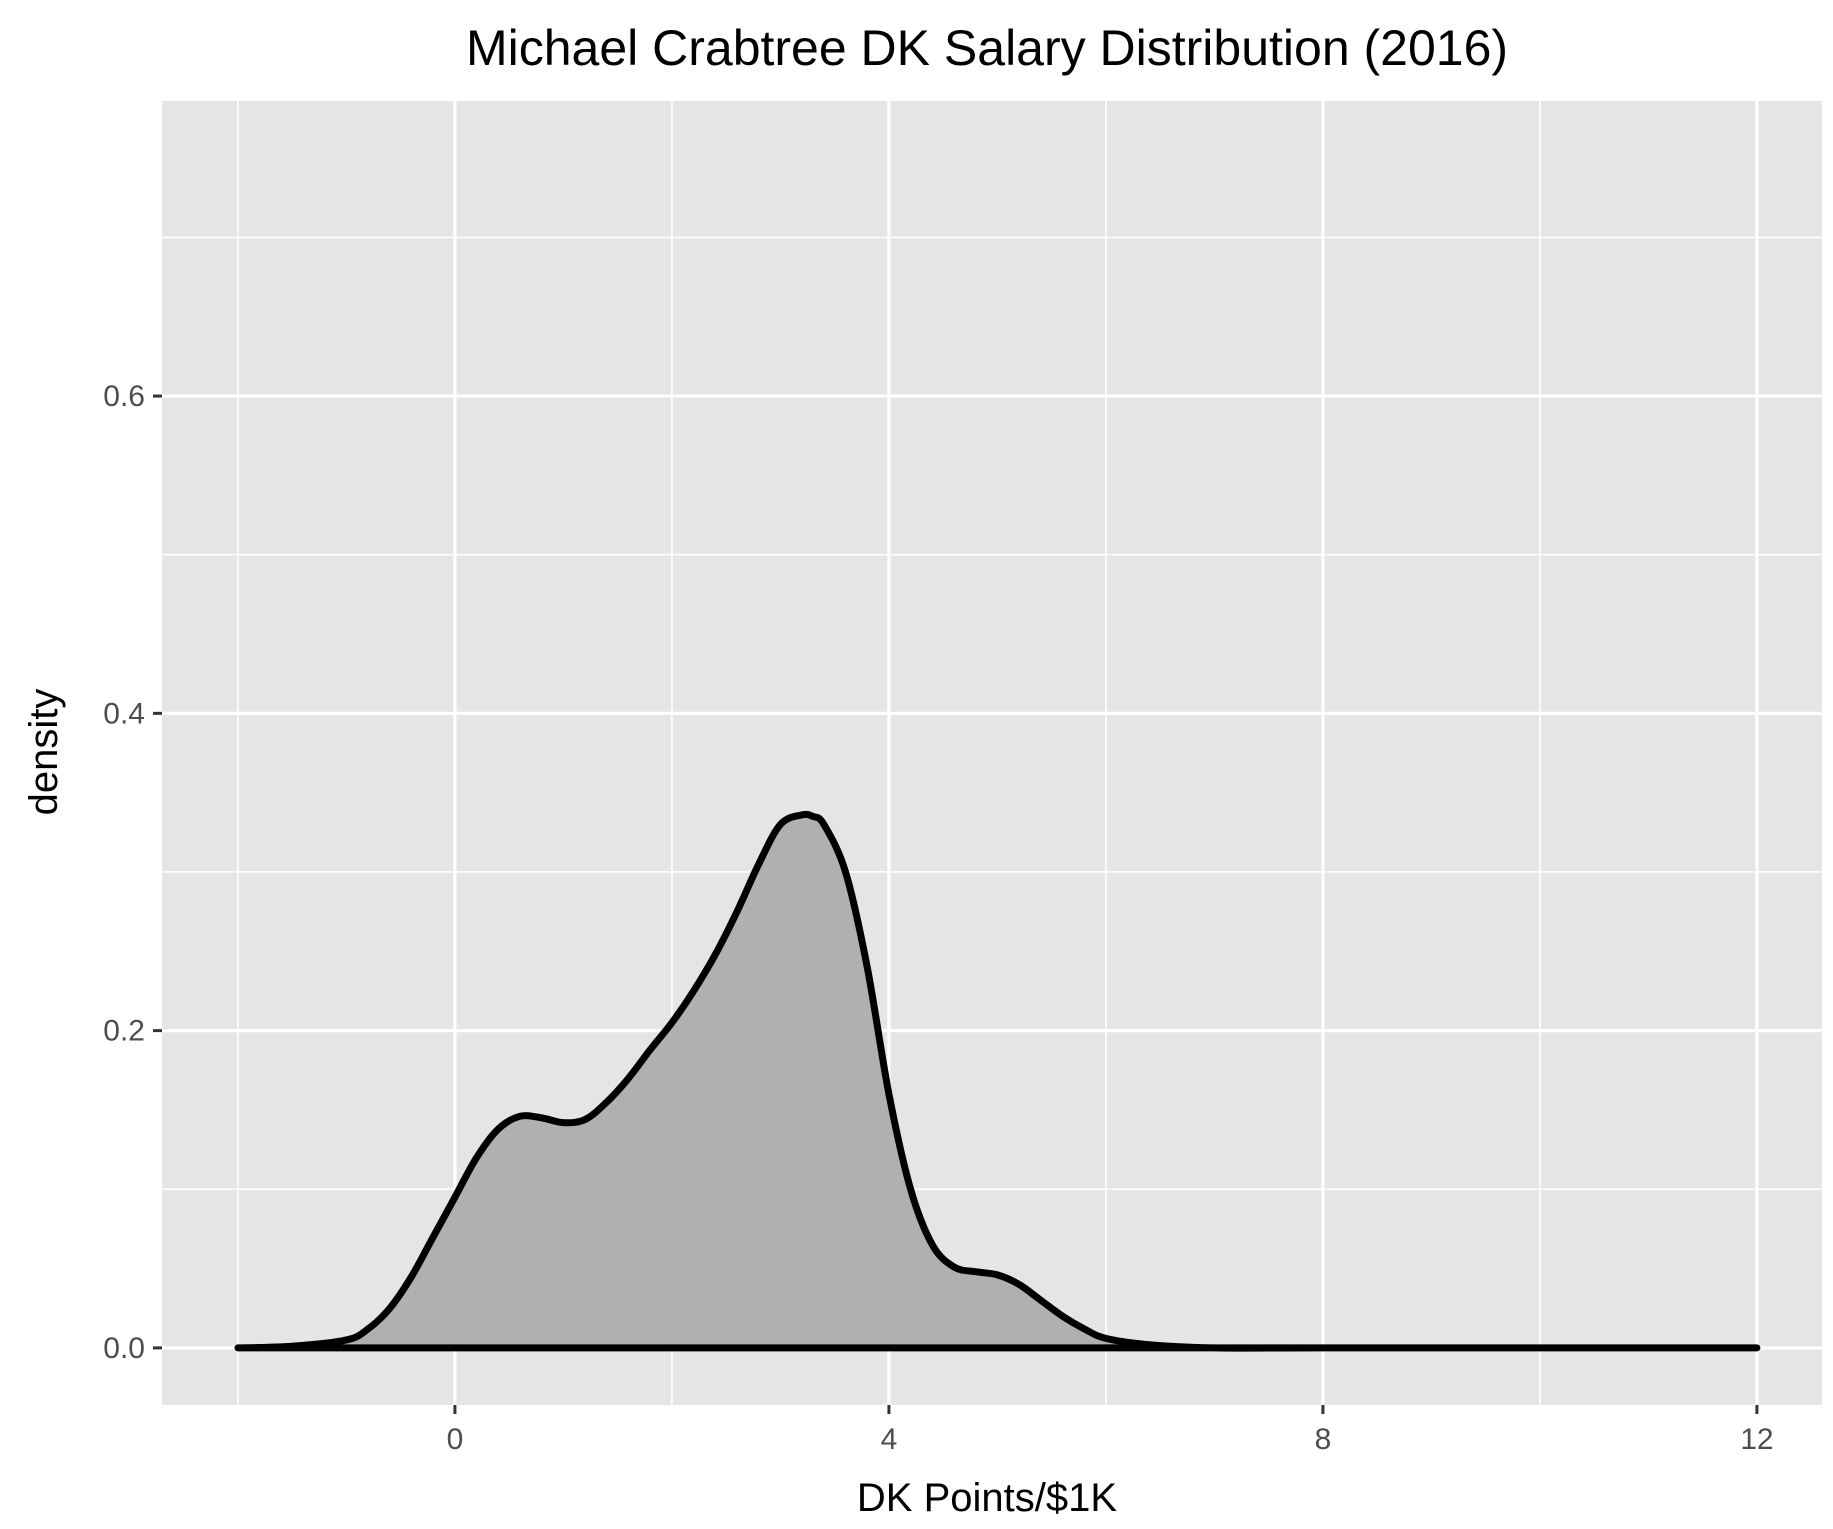  I want to click on x-tick-label-1: 4, so click(889, 1439).